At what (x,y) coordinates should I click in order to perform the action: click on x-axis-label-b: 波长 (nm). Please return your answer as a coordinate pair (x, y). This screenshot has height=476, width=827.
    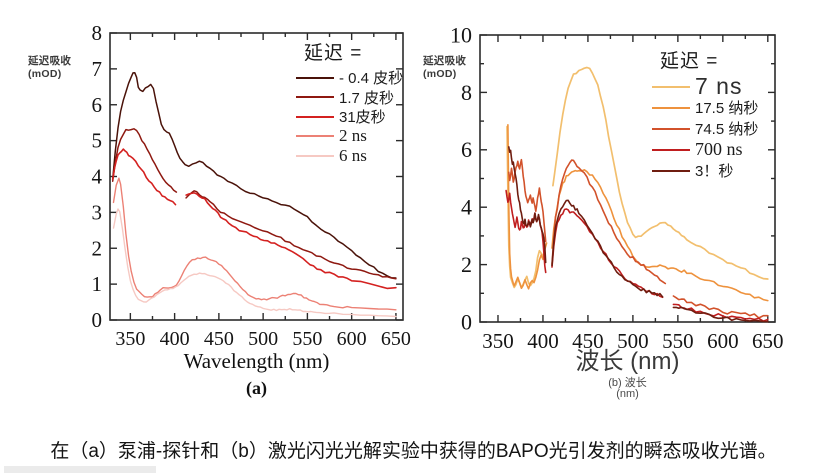
    Looking at the image, I should click on (627, 361).